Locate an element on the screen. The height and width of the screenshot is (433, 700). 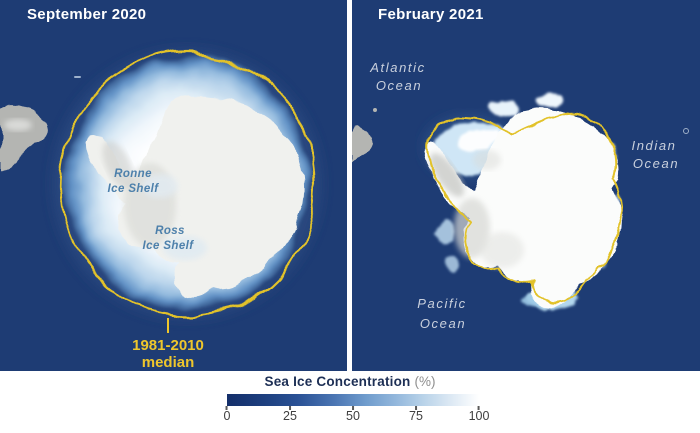
median-label-line1: 1981-2010 is located at coordinates (168, 345).